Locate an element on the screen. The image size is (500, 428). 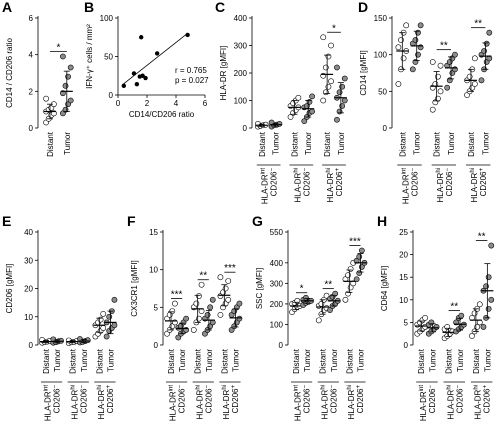
y-tick-label: 100 is located at coordinates (107, 18).